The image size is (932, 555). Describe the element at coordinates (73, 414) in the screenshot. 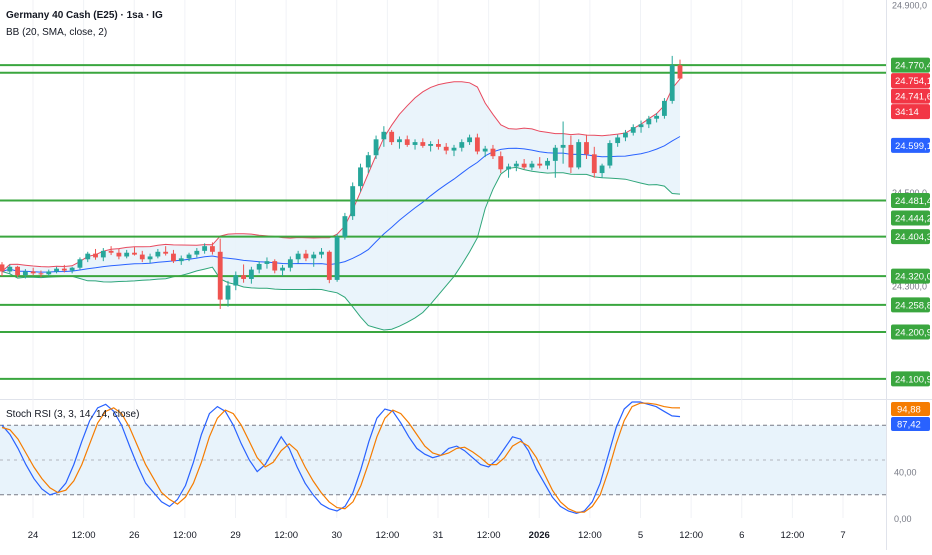

I see `stoch-rsi-legend: Stoch RSI (3, 3, 14, 14, close)` at that location.